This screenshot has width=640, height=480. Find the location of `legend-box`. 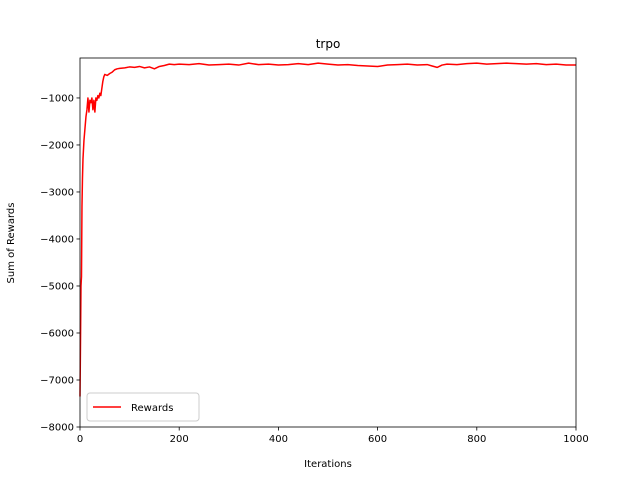

legend-box is located at coordinates (143, 407).